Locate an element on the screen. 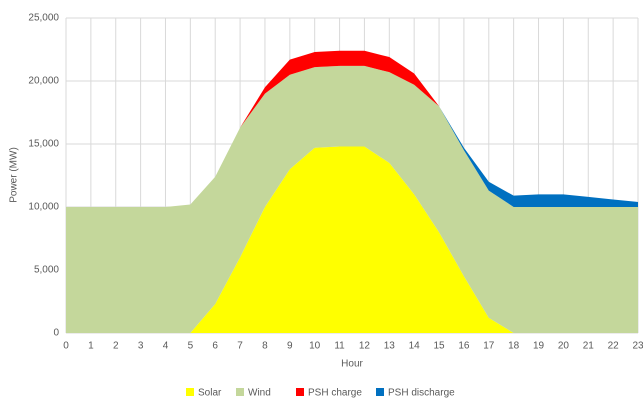 Image resolution: width=643 pixels, height=403 pixels. x-tick-label: 0 is located at coordinates (66, 346).